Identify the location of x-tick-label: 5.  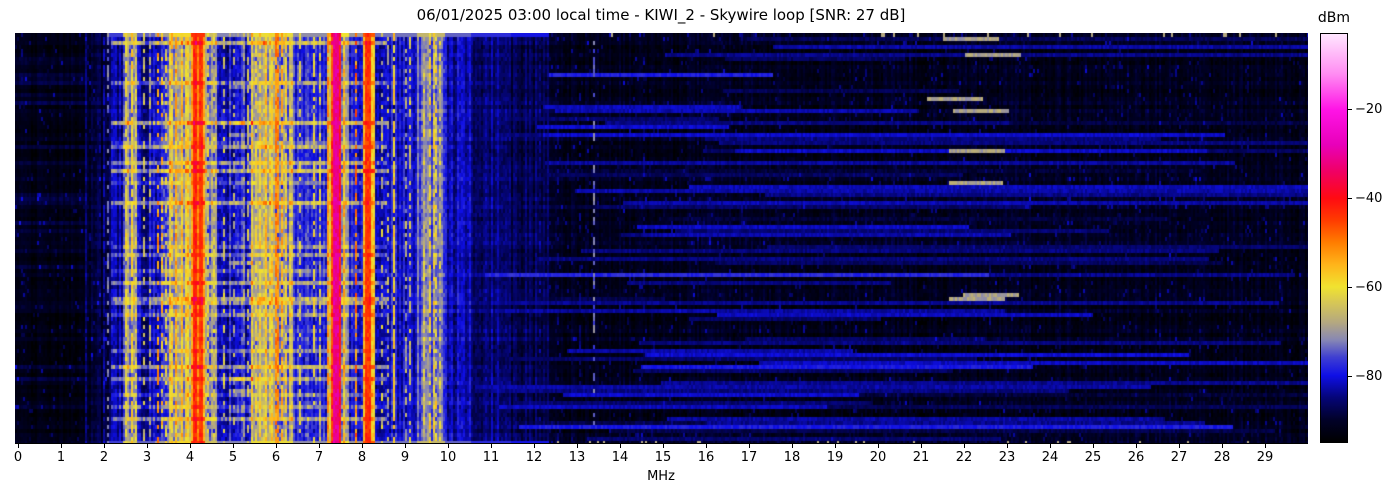
(233, 457).